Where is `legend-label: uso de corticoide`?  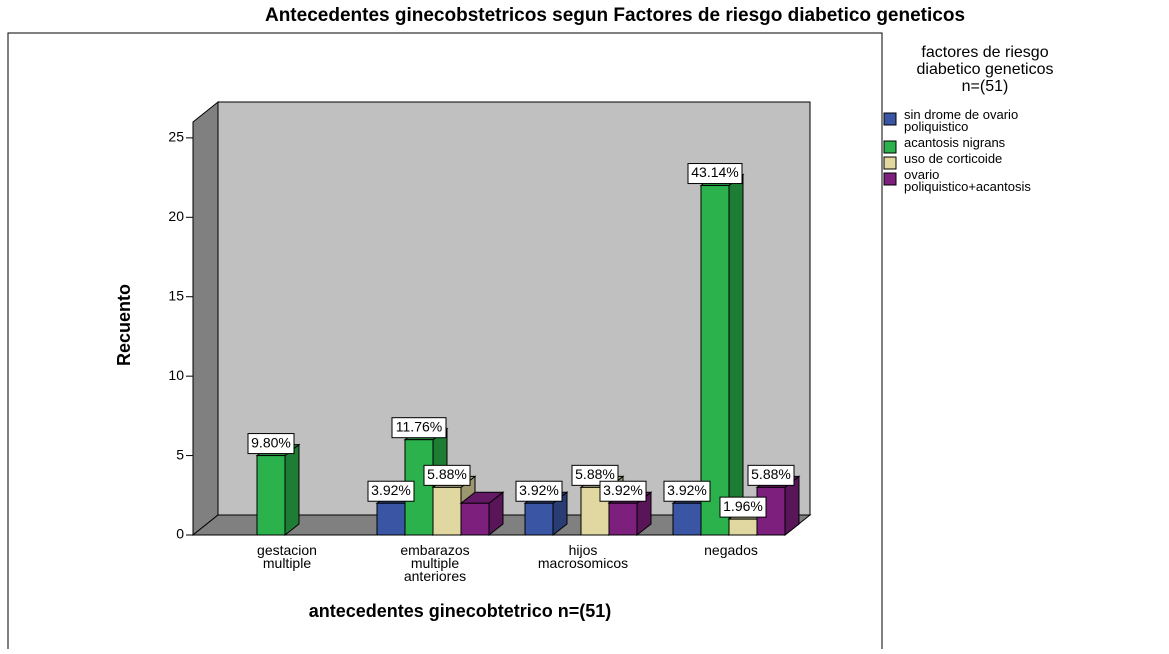
legend-label: uso de corticoide is located at coordinates (953, 158).